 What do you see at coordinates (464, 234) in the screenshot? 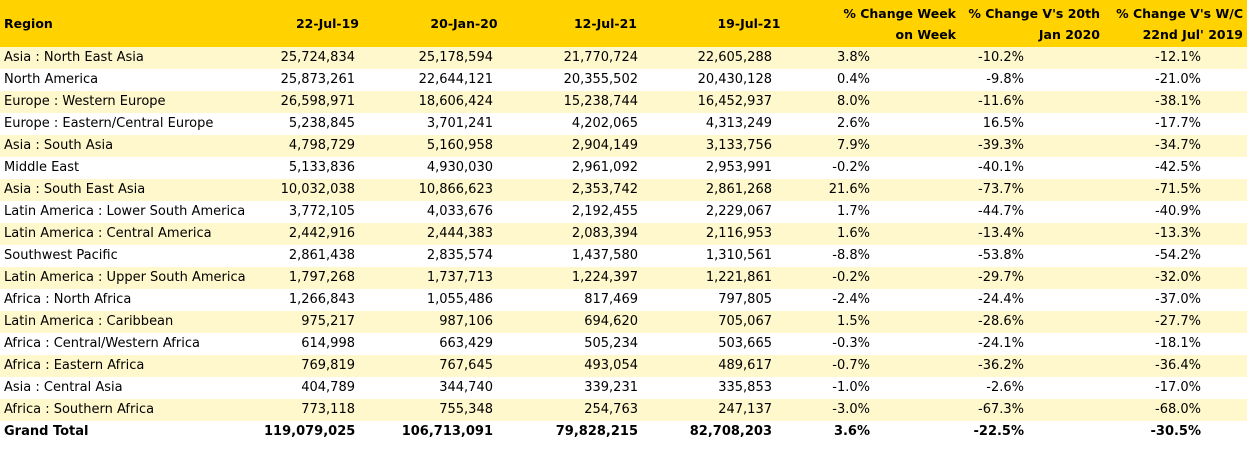
I see `row-date-2: 2,444,383` at bounding box center [464, 234].